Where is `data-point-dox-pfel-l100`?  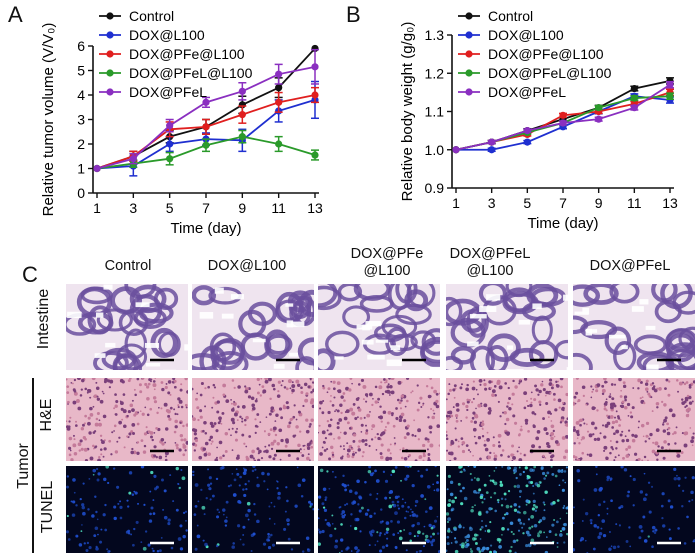 data-point-dox-pfel-l100 is located at coordinates (315, 155).